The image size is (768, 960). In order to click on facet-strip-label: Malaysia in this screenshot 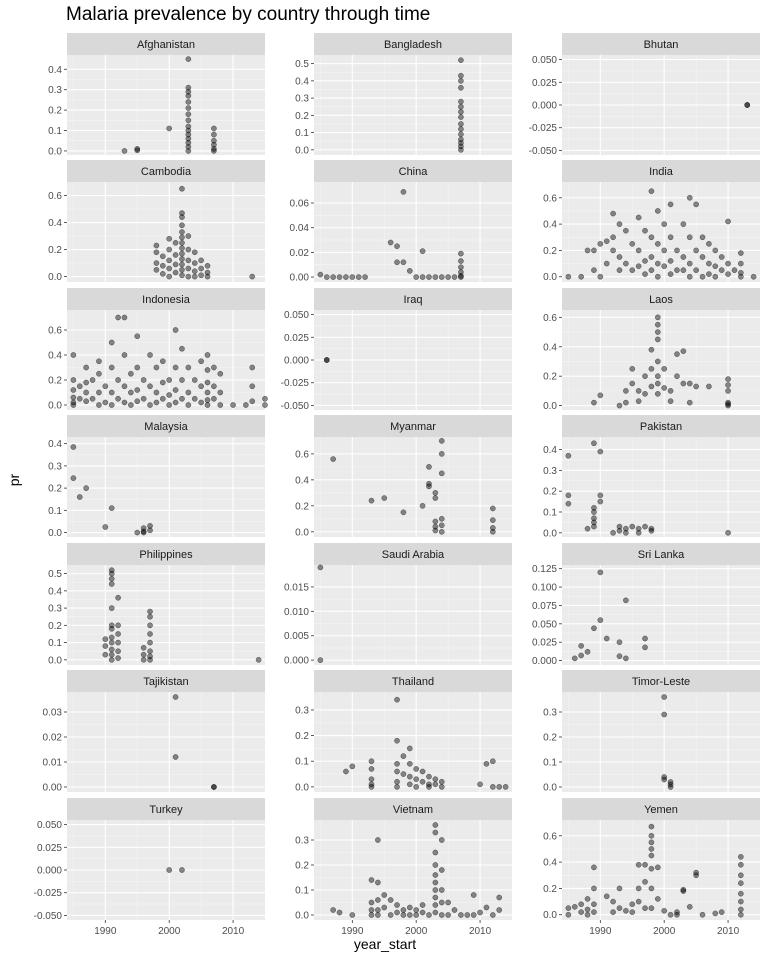, I will do `click(166, 427)`.